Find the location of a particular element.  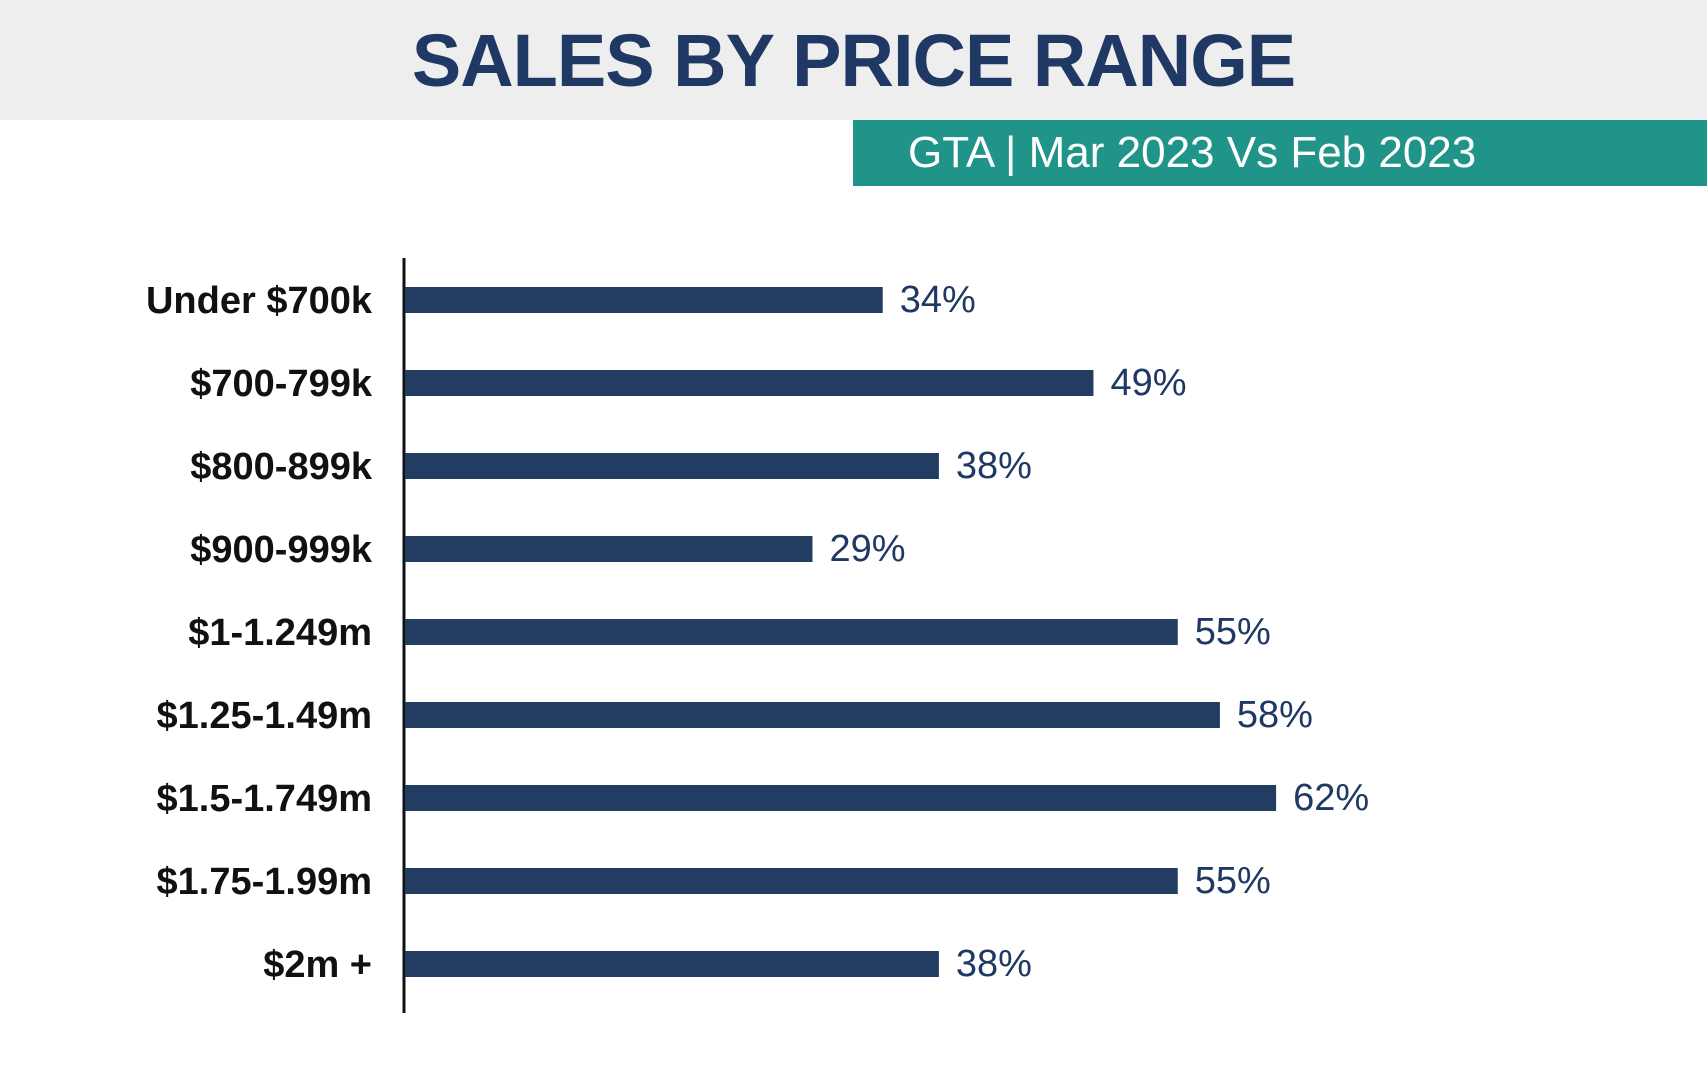

title-bar: SALES BY PRICE RANGE is located at coordinates (853, 60).